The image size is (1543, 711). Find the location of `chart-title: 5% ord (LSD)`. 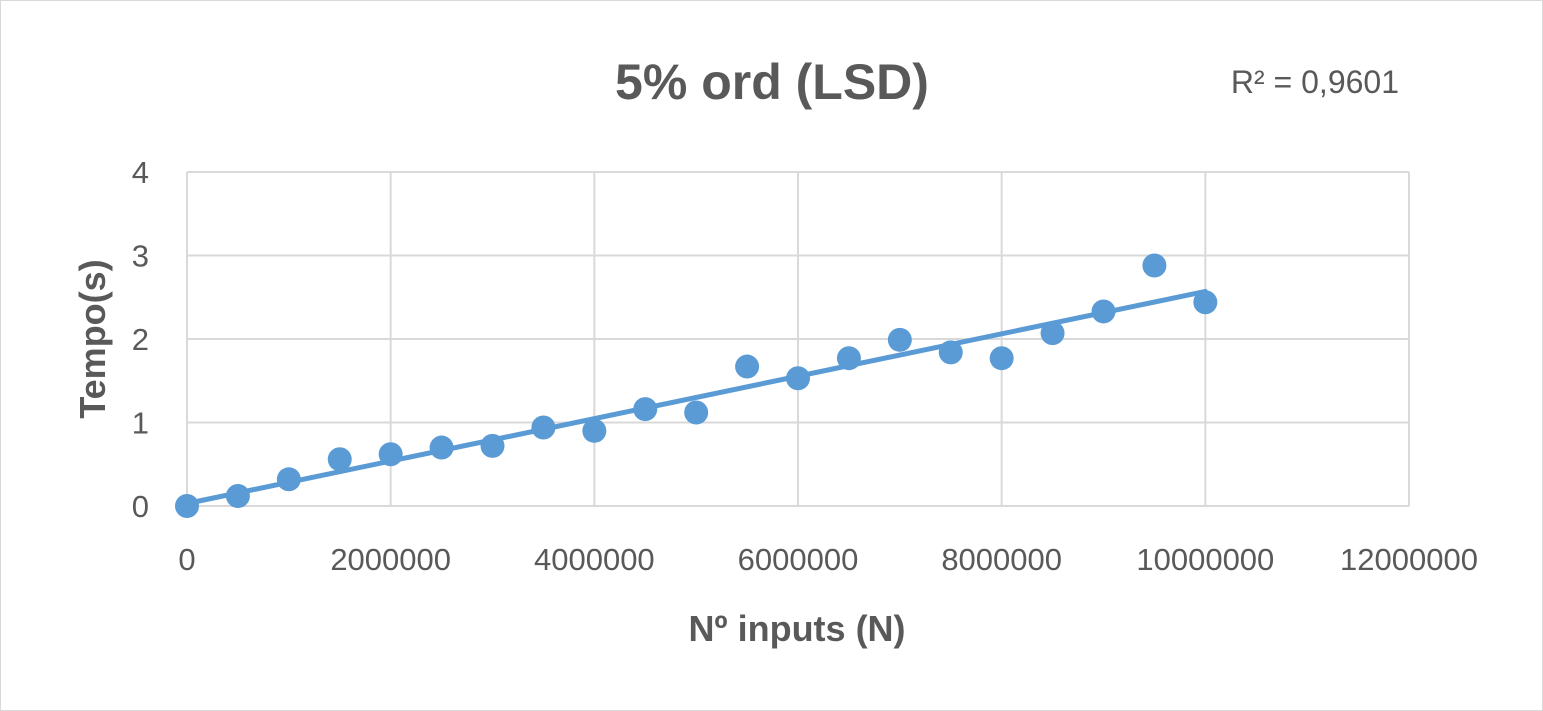

chart-title: 5% ord (LSD) is located at coordinates (772, 82).